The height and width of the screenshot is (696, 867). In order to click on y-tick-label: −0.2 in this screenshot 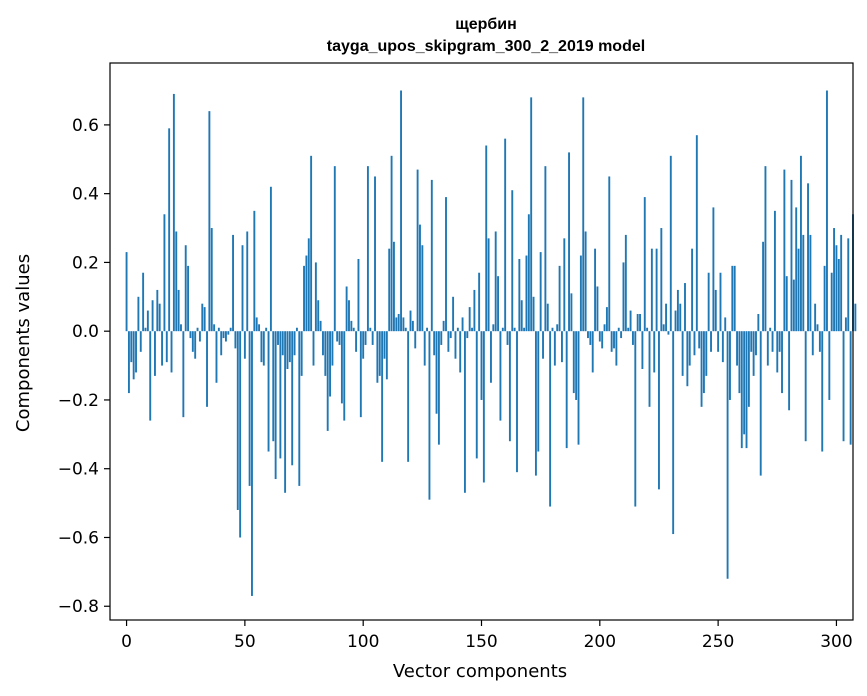, I will do `click(78, 401)`.